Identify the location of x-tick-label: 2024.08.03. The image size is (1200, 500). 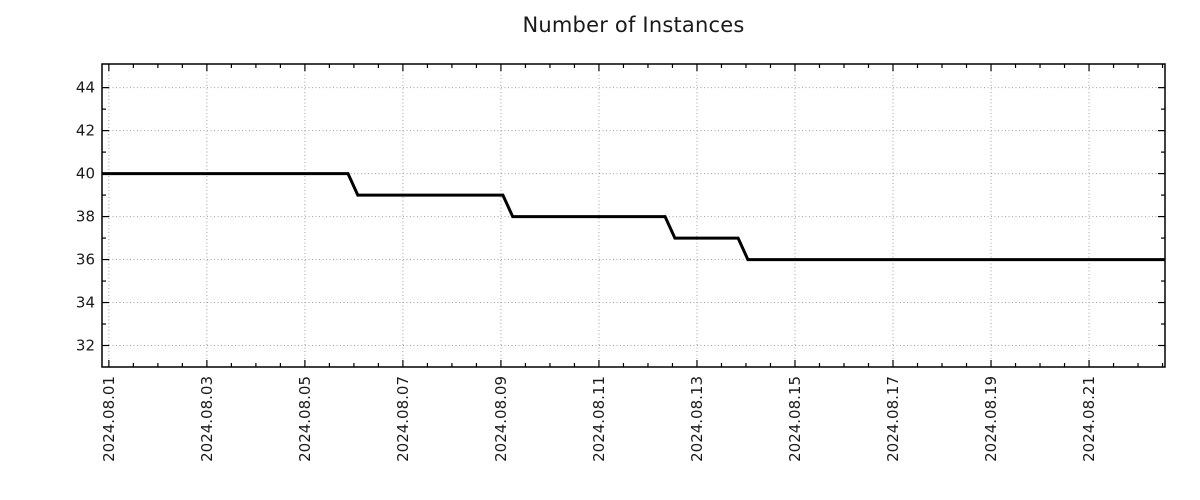
(207, 419).